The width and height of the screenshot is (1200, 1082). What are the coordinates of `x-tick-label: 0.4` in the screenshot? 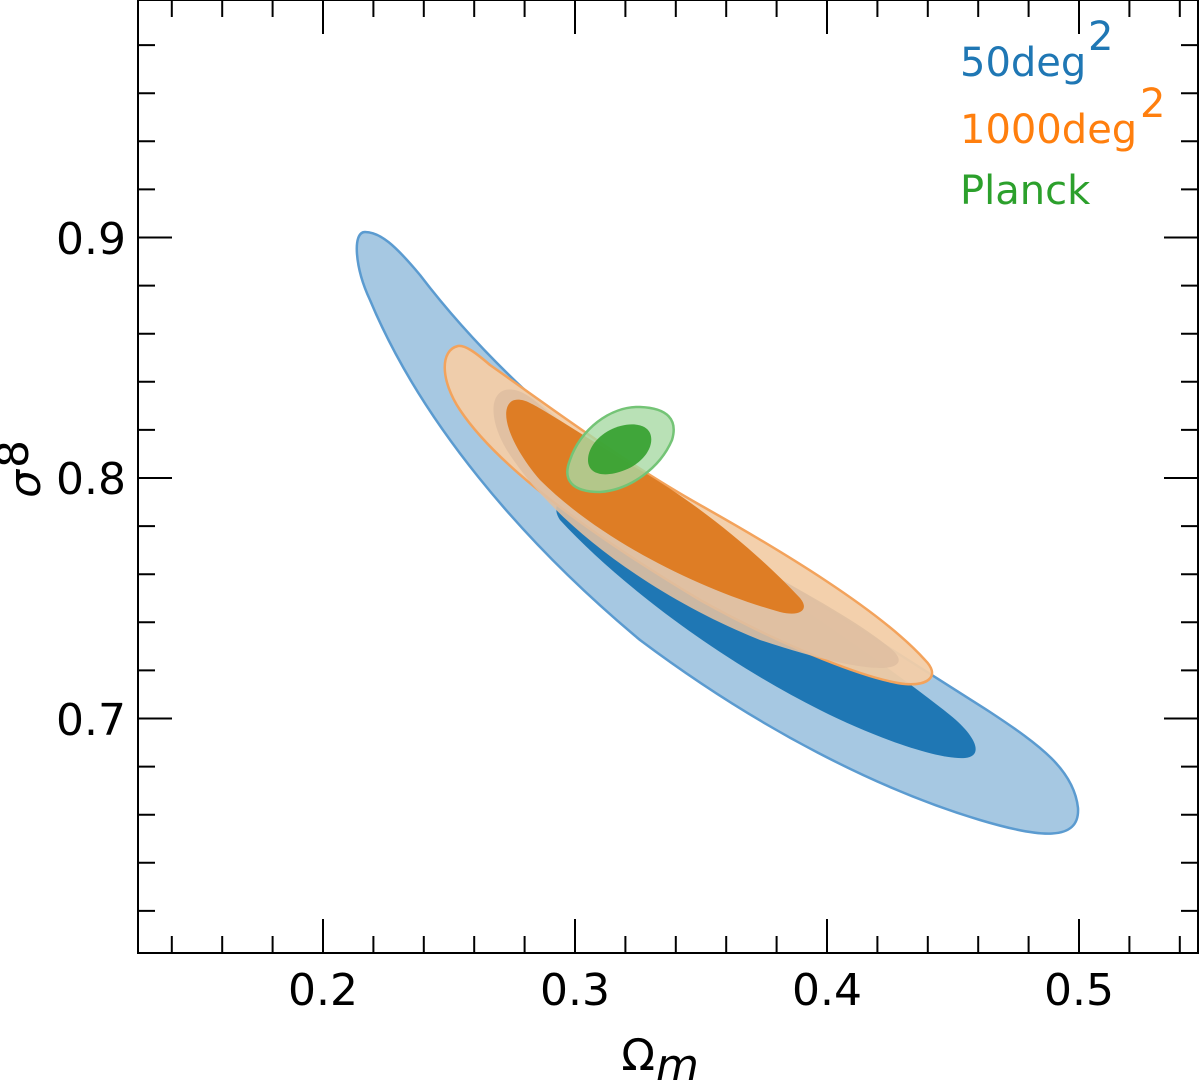 It's located at (827, 990).